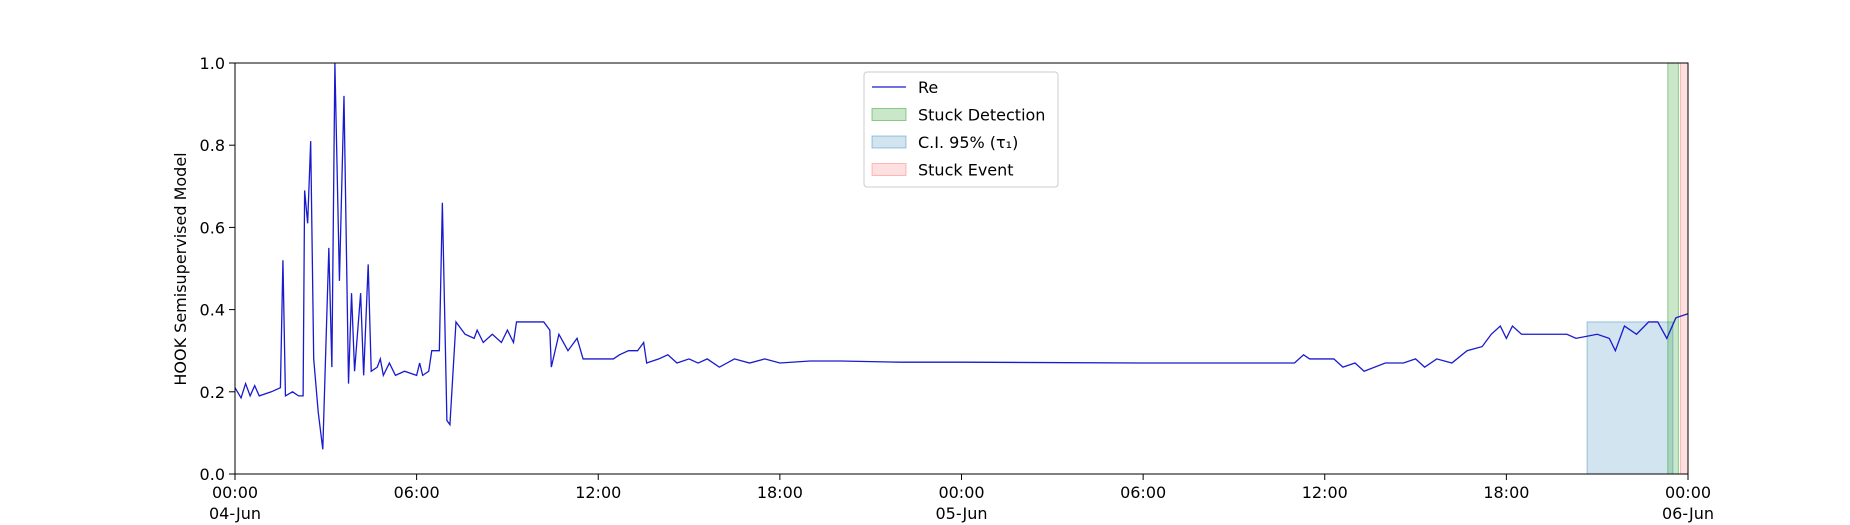 The width and height of the screenshot is (1850, 525). I want to click on y-axis-label: HOOK Semisupervised Model, so click(180, 268).